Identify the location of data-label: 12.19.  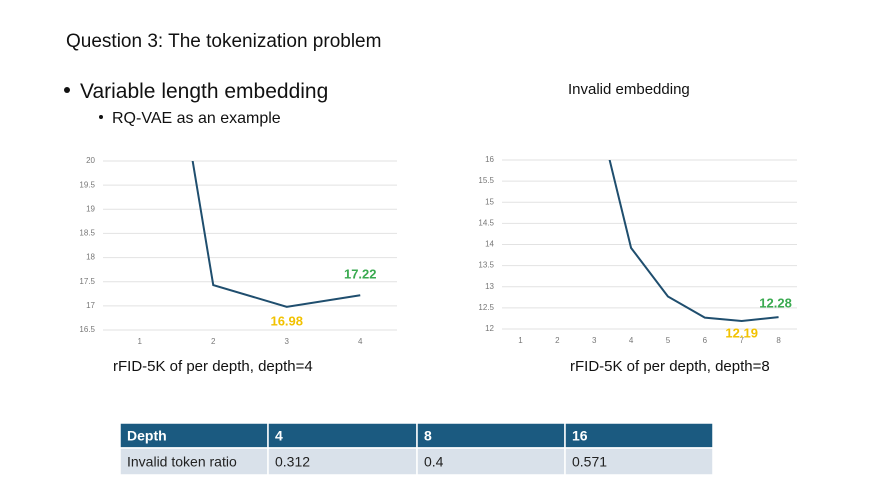
(741, 332).